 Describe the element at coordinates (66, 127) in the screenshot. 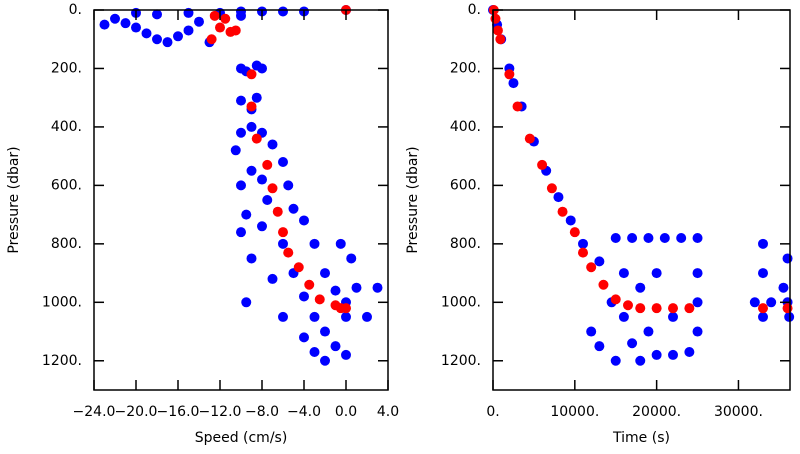

I see `y-tick-label: 400.` at that location.